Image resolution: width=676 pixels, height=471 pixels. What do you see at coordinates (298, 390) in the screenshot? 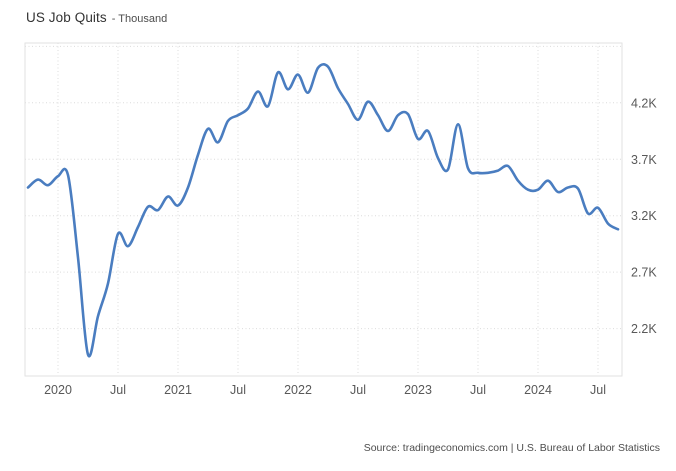
I see `x-axis-label: 2022` at bounding box center [298, 390].